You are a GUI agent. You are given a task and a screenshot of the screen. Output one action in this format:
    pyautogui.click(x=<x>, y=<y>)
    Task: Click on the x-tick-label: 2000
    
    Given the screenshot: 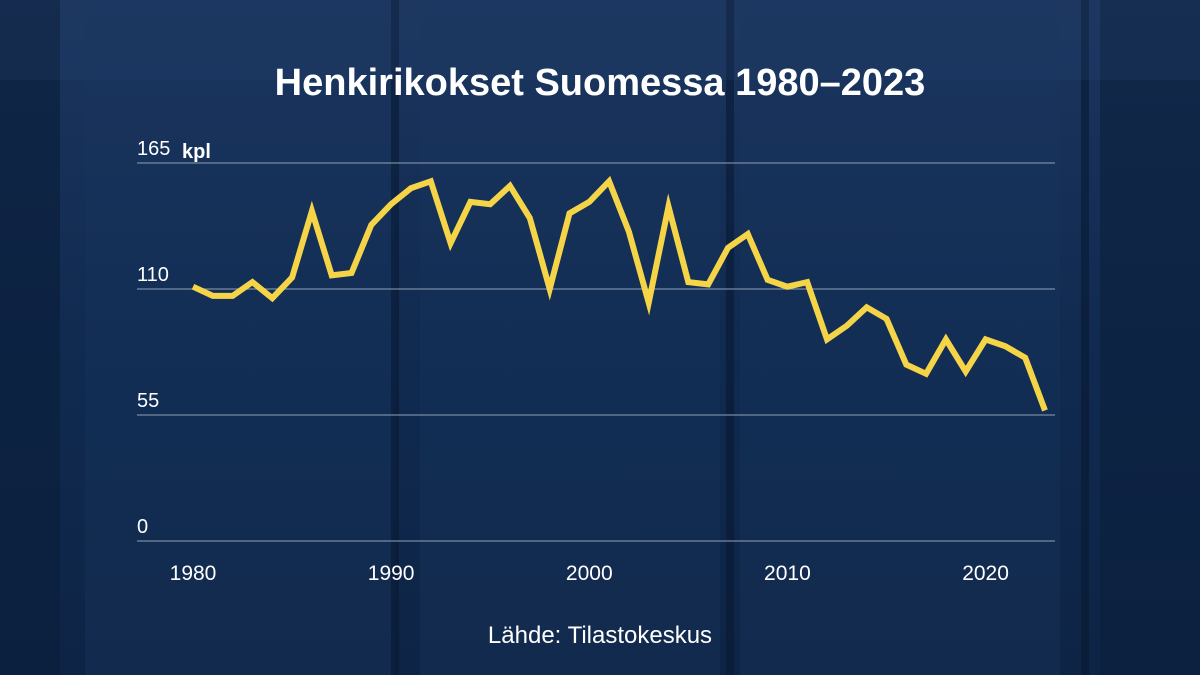 What is the action you would take?
    pyautogui.click(x=589, y=573)
    